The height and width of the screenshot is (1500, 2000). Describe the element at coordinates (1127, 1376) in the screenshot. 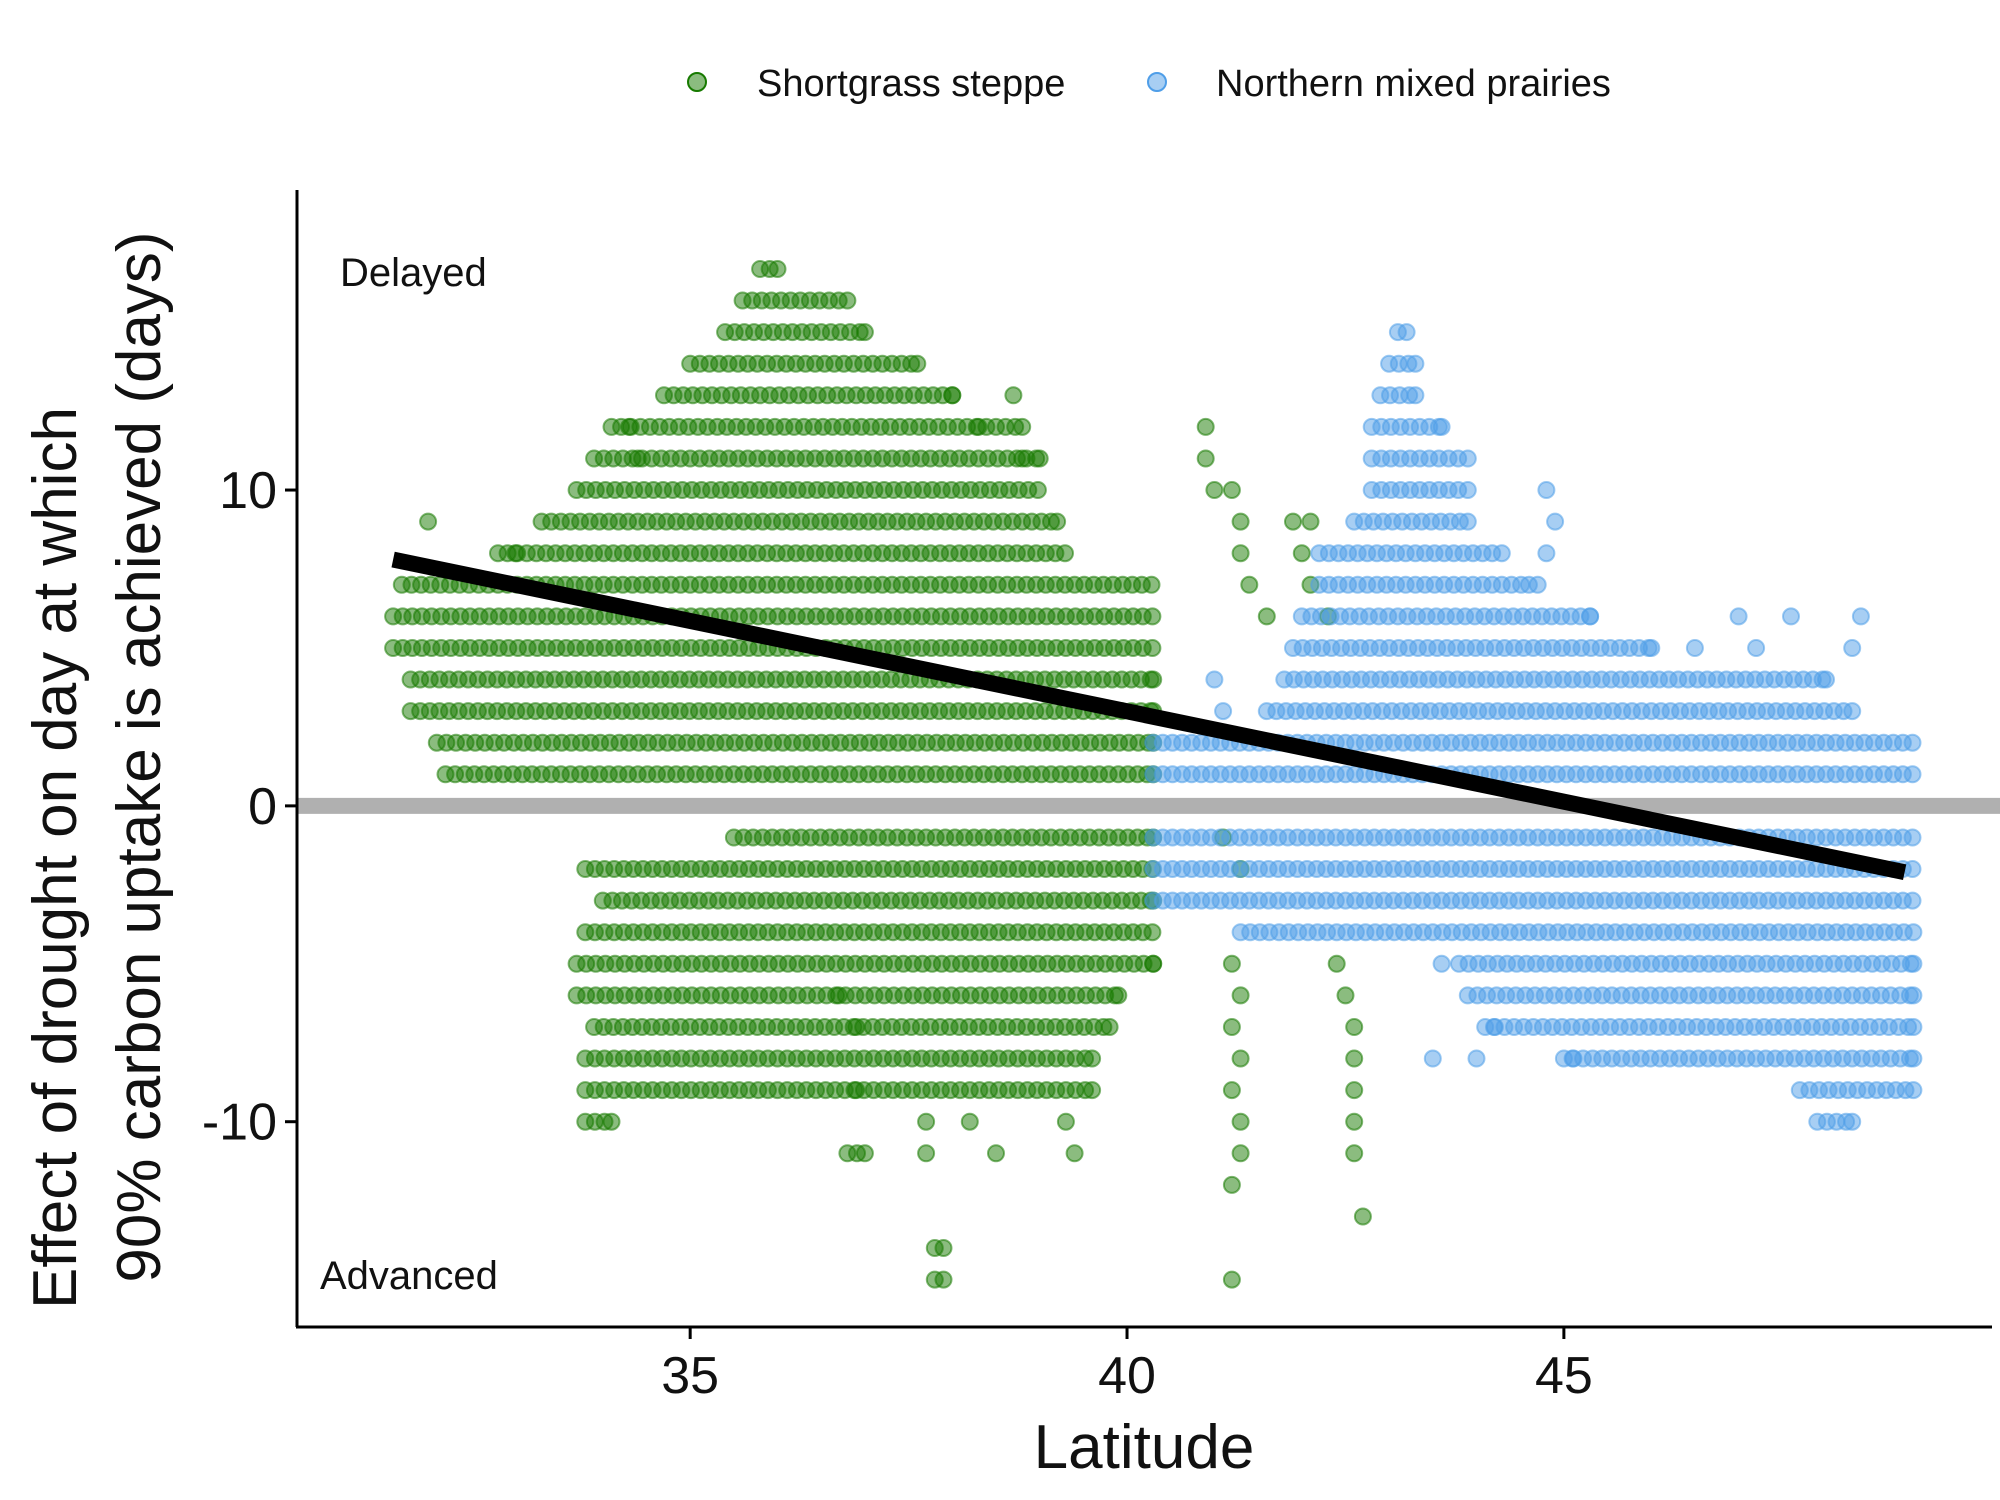

I see `x-tick-label: 40` at that location.